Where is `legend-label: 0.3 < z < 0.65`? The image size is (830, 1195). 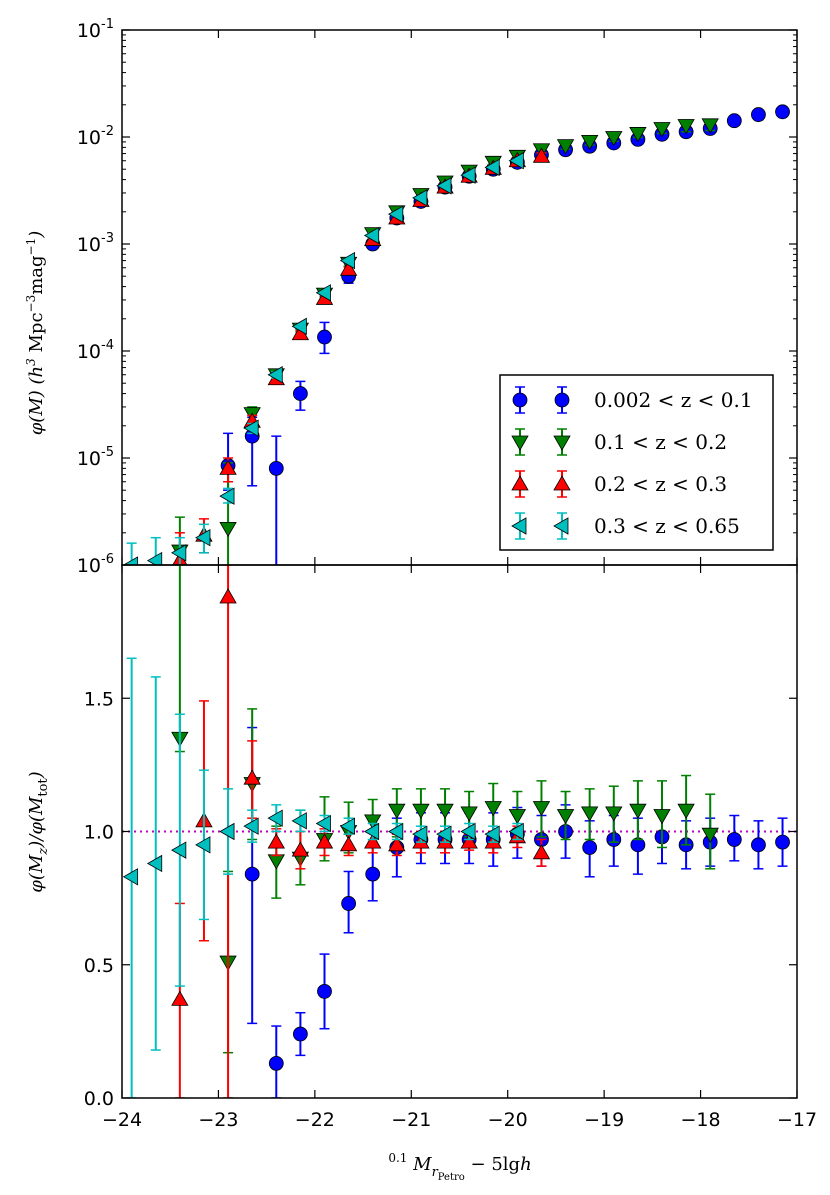 legend-label: 0.3 < z < 0.65 is located at coordinates (667, 526).